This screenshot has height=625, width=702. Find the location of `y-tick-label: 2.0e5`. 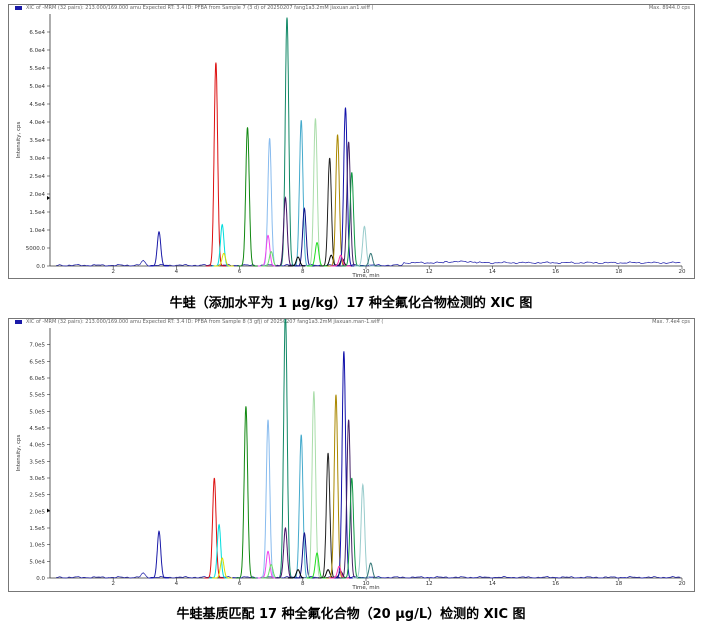

y-tick-label: 2.0e5 is located at coordinates (37, 512).